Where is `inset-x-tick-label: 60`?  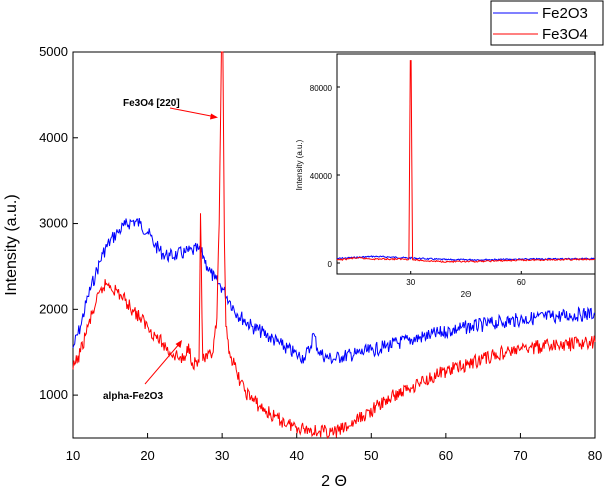
inset-x-tick-label: 60 is located at coordinates (521, 282).